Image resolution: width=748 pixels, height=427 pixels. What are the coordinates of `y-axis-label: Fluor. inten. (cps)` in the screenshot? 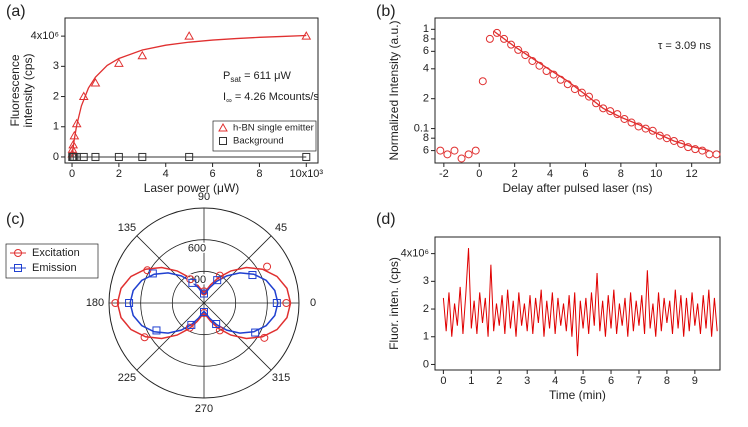 It's located at (394, 303).